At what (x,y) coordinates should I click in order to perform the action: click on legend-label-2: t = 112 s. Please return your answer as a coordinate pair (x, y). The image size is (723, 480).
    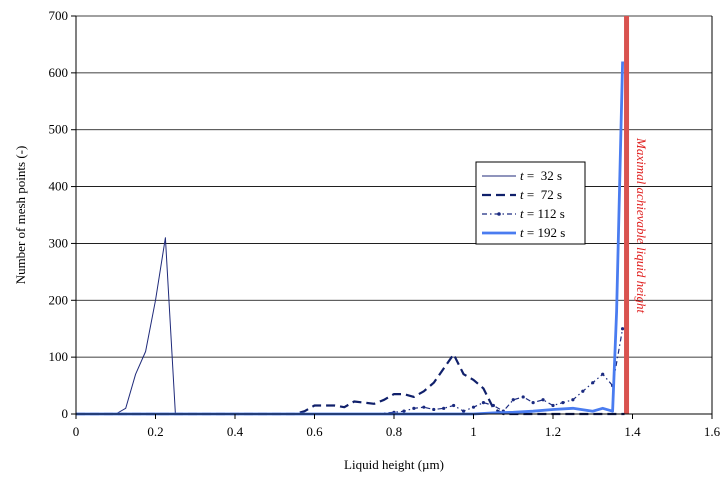
    Looking at the image, I should click on (542, 213).